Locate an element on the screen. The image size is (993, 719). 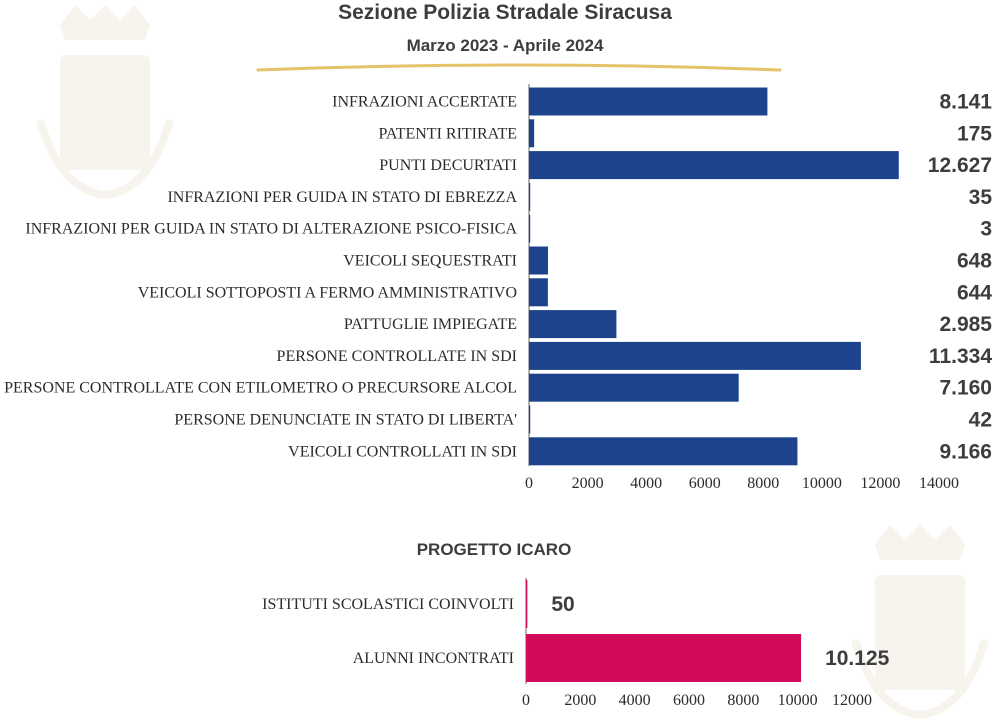
value-label: 50 is located at coordinates (562, 604).